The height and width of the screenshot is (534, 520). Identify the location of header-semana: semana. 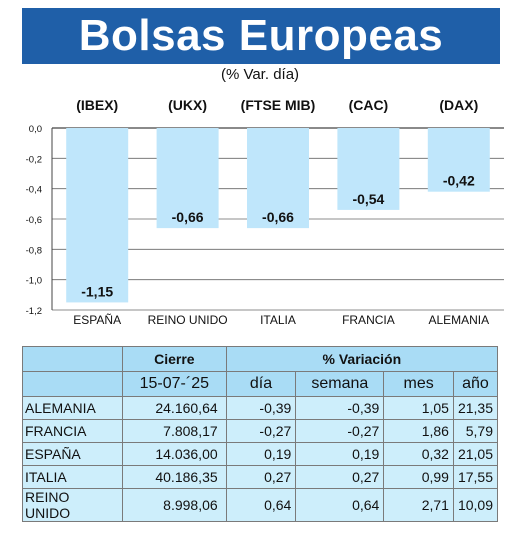
(340, 384).